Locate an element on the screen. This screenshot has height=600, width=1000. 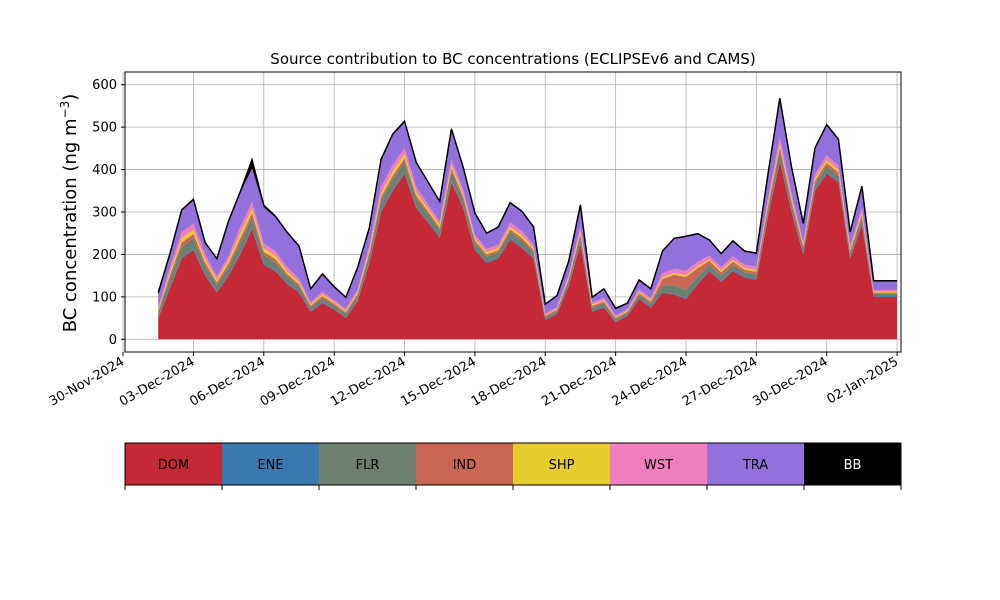
legend-swatch-dom is located at coordinates (173, 464).